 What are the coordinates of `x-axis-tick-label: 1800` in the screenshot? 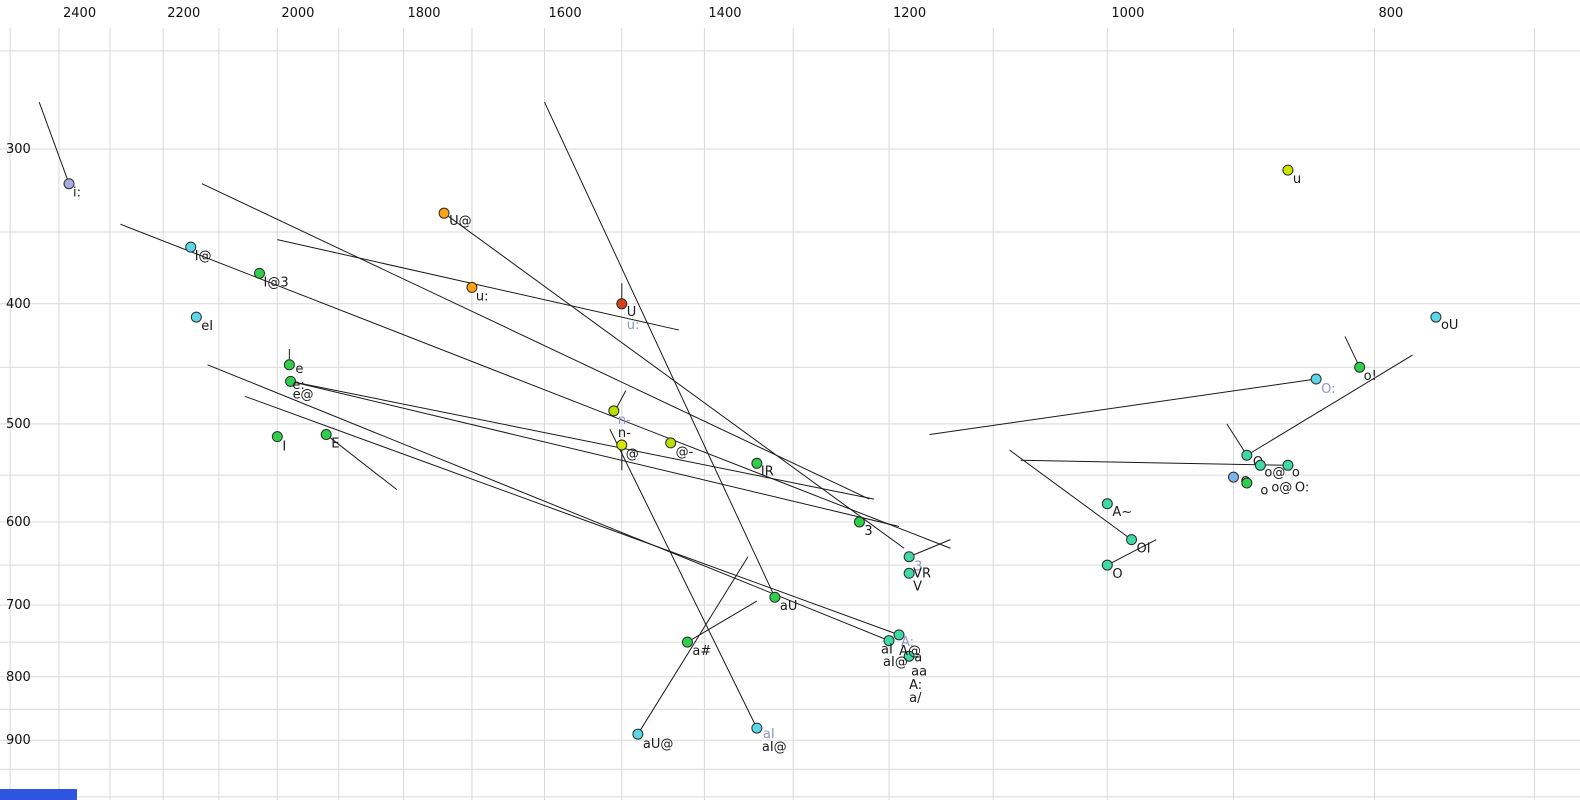 It's located at (423, 13).